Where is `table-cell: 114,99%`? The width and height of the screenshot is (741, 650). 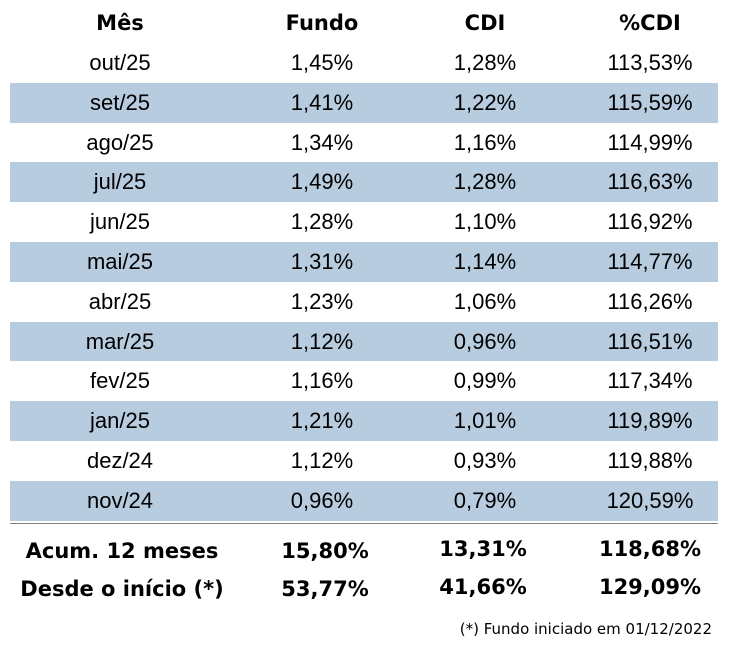
table-cell: 114,99% is located at coordinates (650, 142).